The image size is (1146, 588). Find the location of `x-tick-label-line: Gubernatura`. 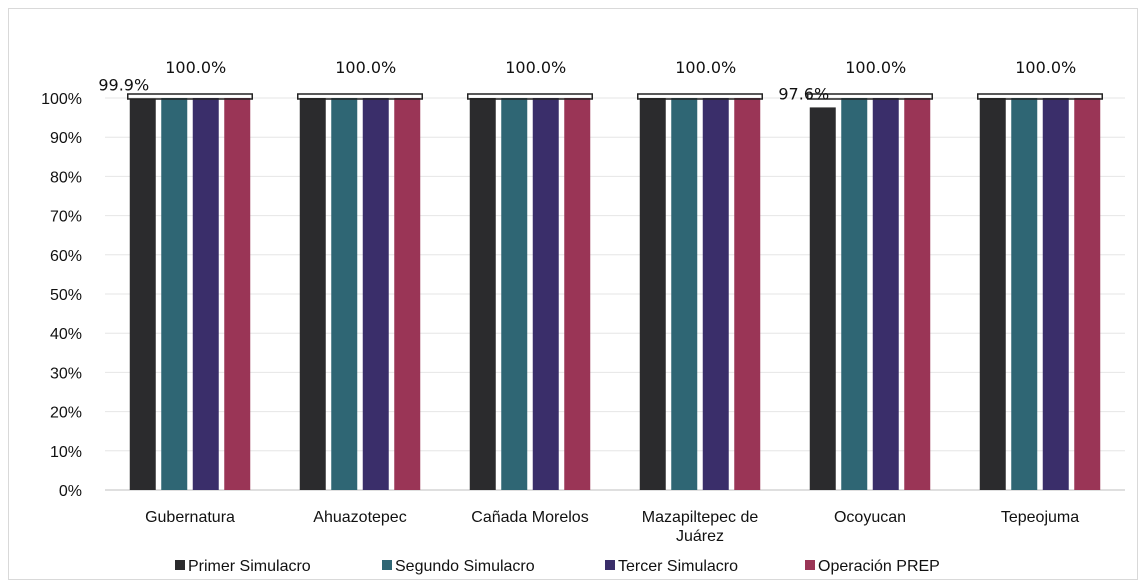

x-tick-label-line: Gubernatura is located at coordinates (190, 517).